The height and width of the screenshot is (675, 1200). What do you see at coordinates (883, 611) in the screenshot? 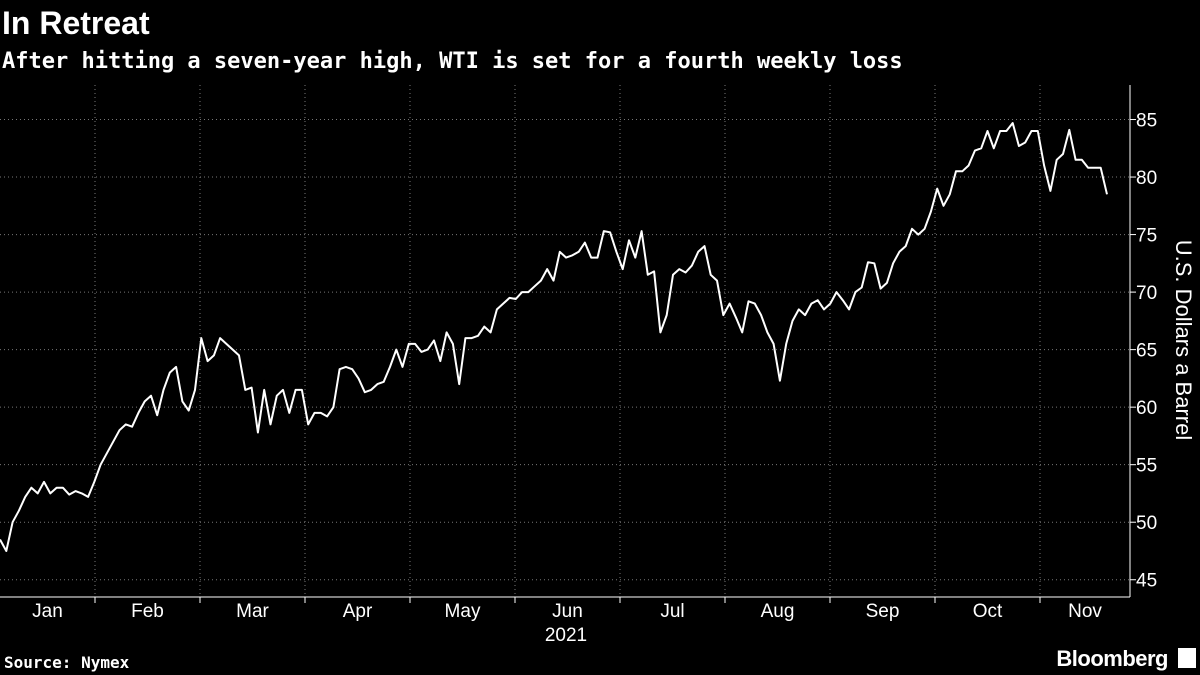
I see `x-tick-label: Sep` at bounding box center [883, 611].